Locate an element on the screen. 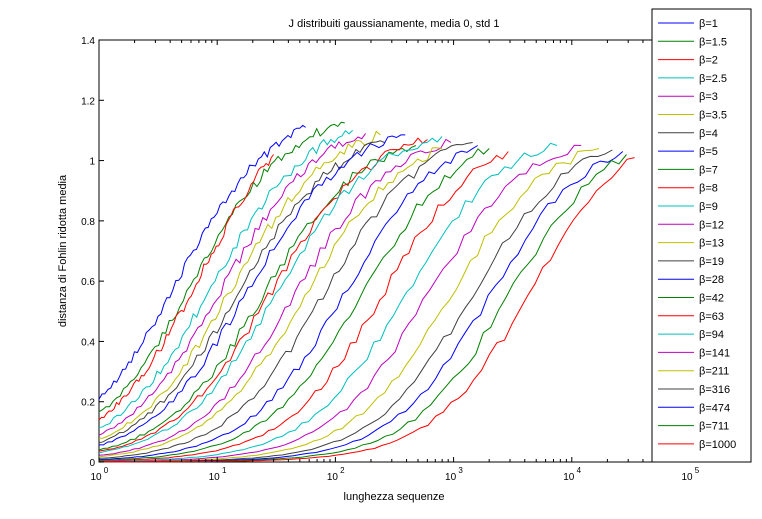 The height and width of the screenshot is (519, 762). legend-label: β=19 is located at coordinates (711, 262).